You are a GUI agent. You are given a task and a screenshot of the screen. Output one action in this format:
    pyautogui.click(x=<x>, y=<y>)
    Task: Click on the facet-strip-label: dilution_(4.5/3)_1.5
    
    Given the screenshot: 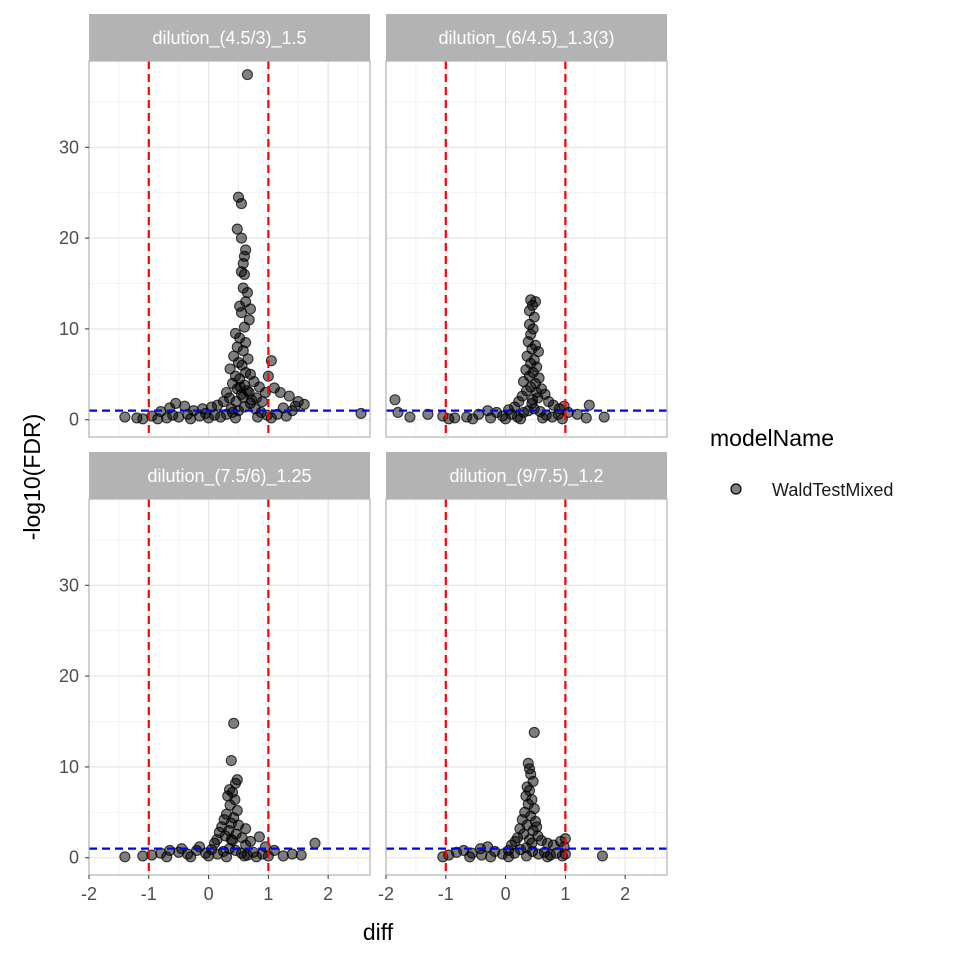 What is the action you would take?
    pyautogui.click(x=229, y=38)
    